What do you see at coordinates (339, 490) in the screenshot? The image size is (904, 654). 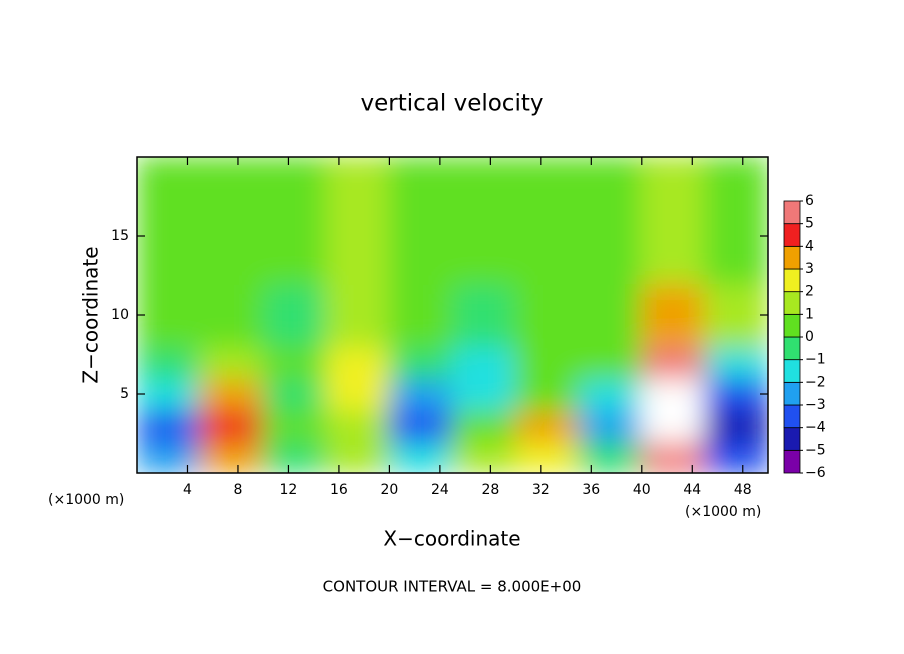 I see `x-tick-label: 16` at bounding box center [339, 490].